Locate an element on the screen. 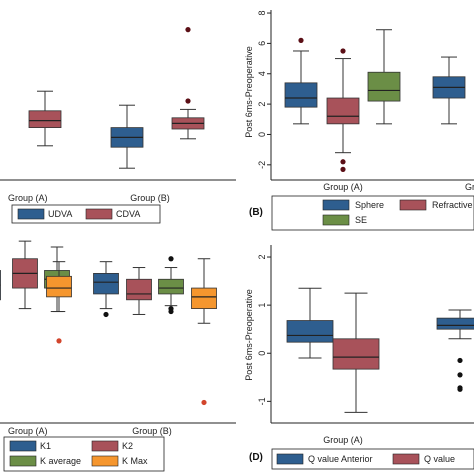  legend-label-k-average: K average is located at coordinates (60, 461).